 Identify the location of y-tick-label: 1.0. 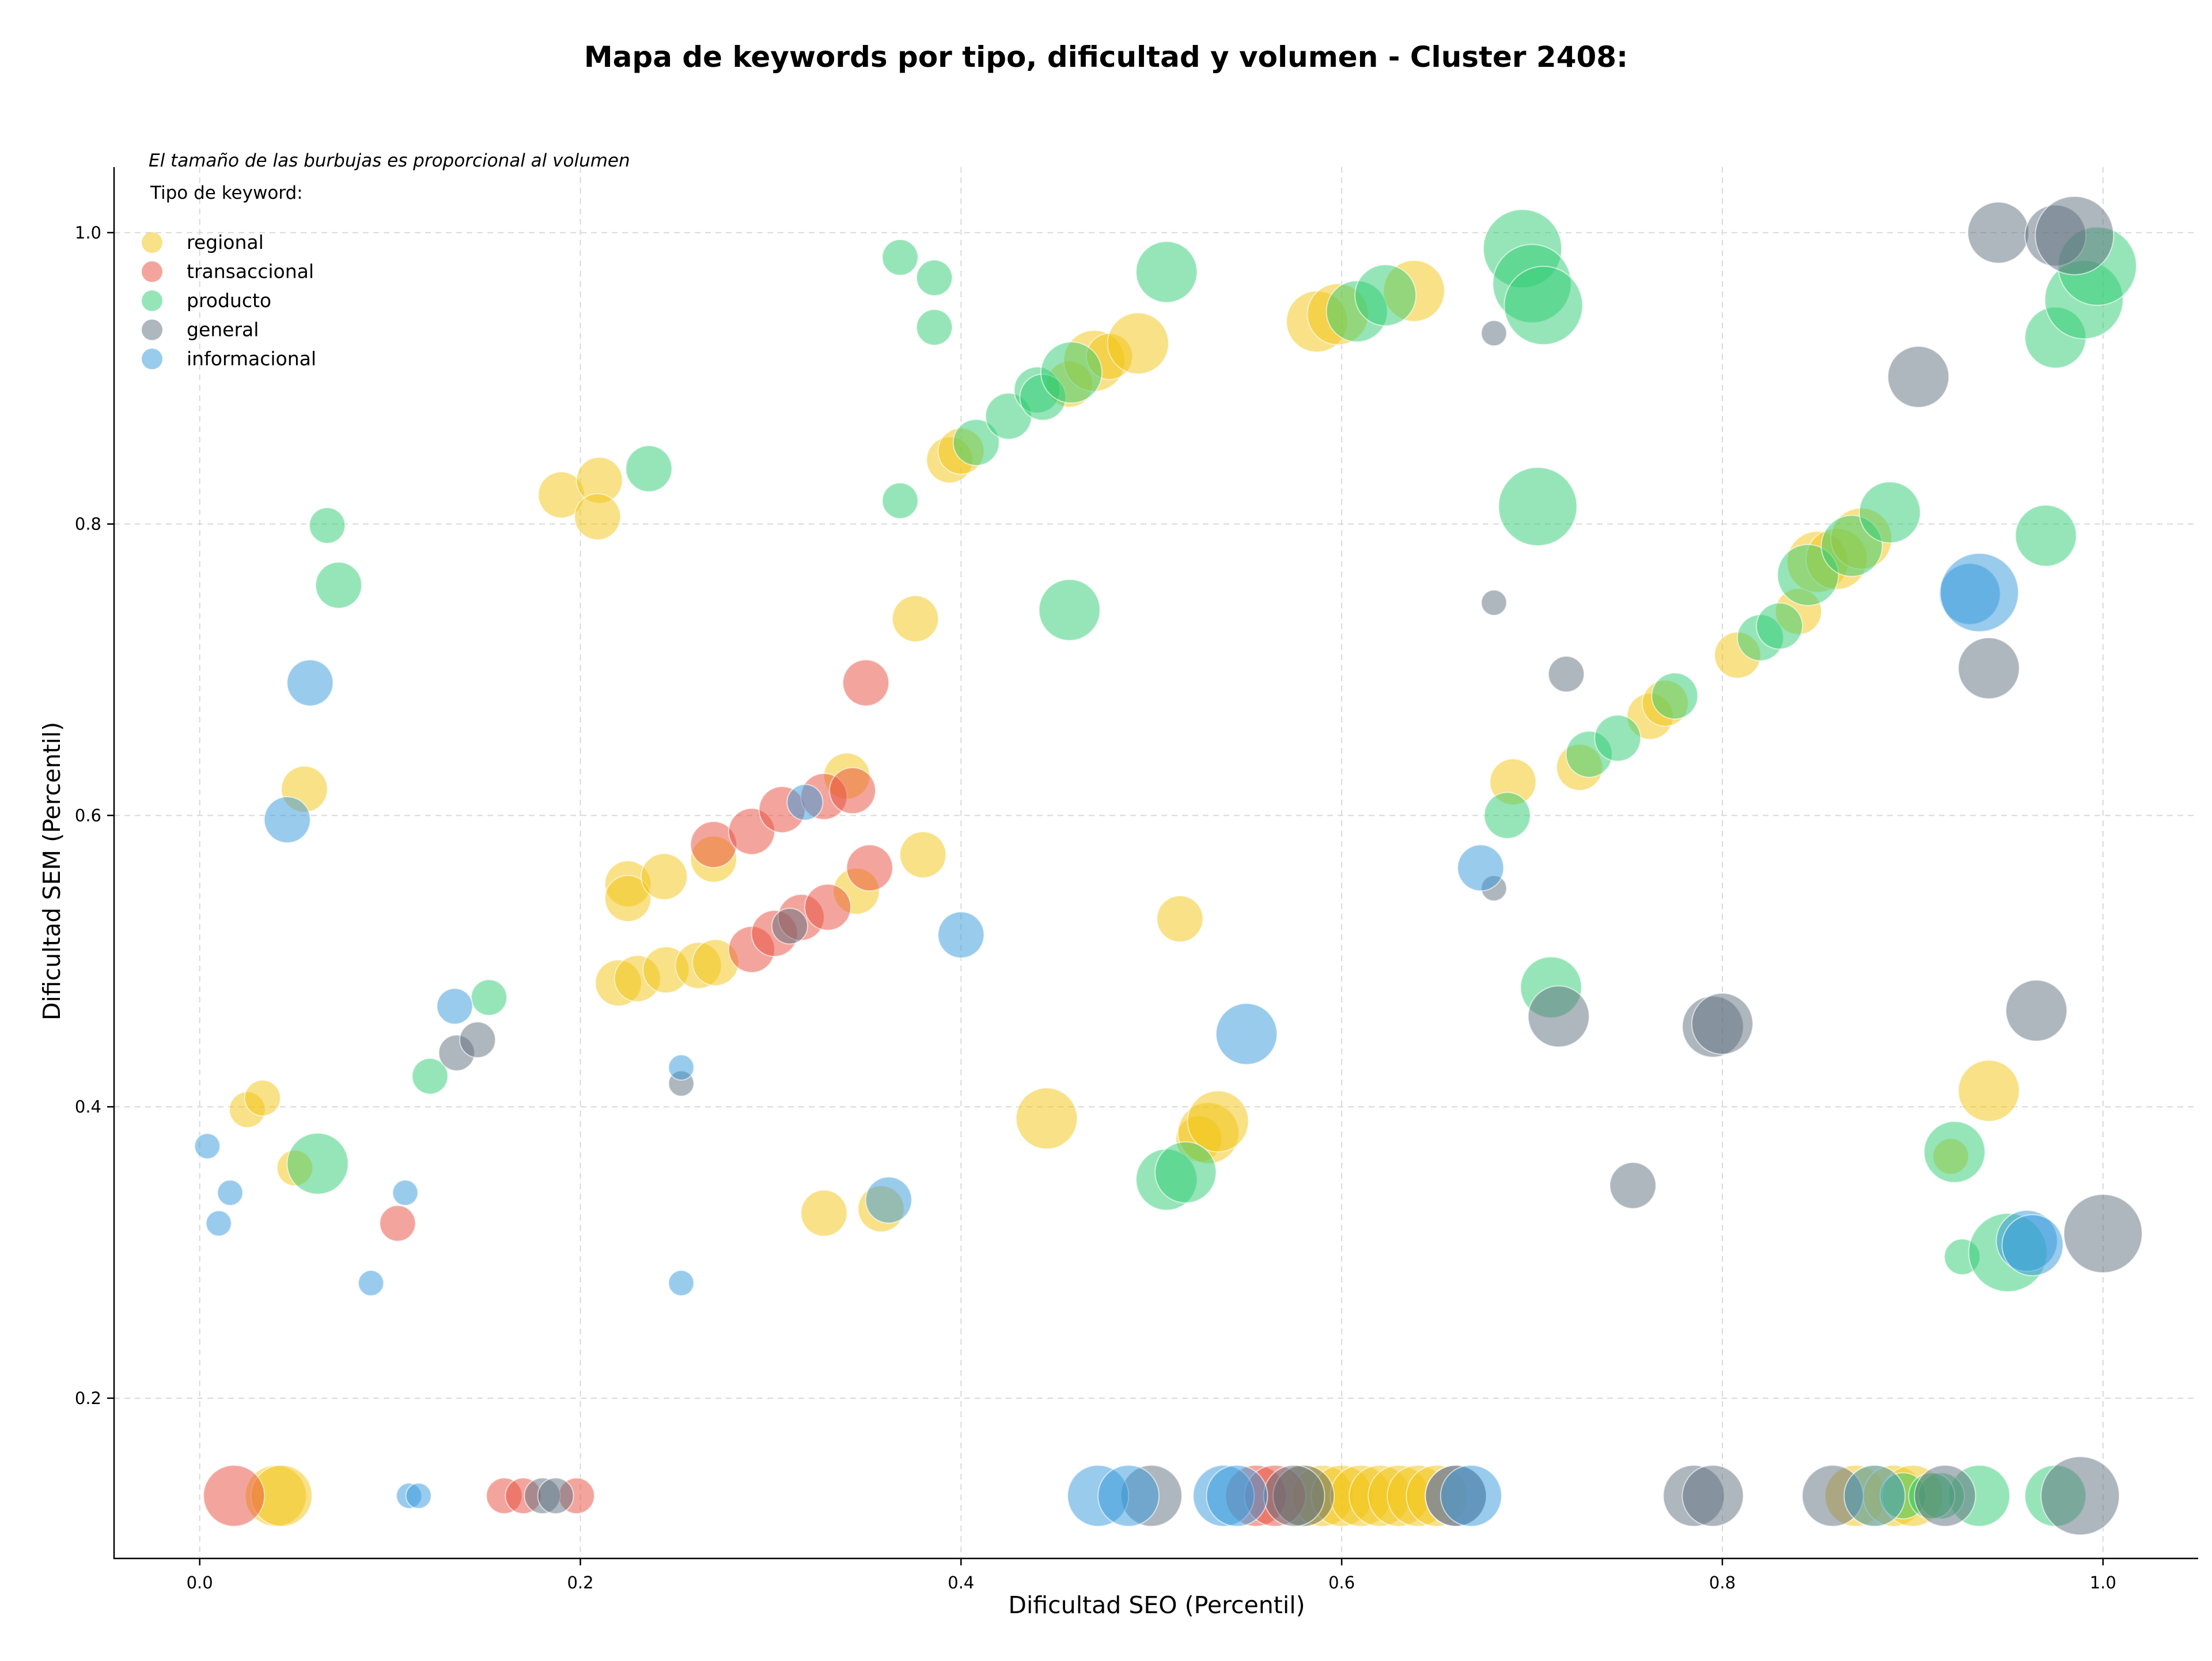
(88, 233).